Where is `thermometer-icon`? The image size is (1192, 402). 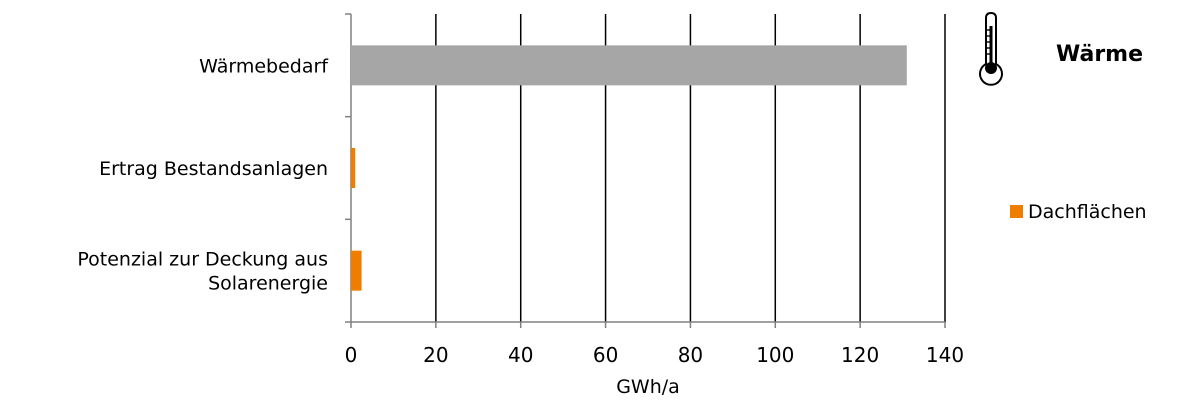 thermometer-icon is located at coordinates (991, 48).